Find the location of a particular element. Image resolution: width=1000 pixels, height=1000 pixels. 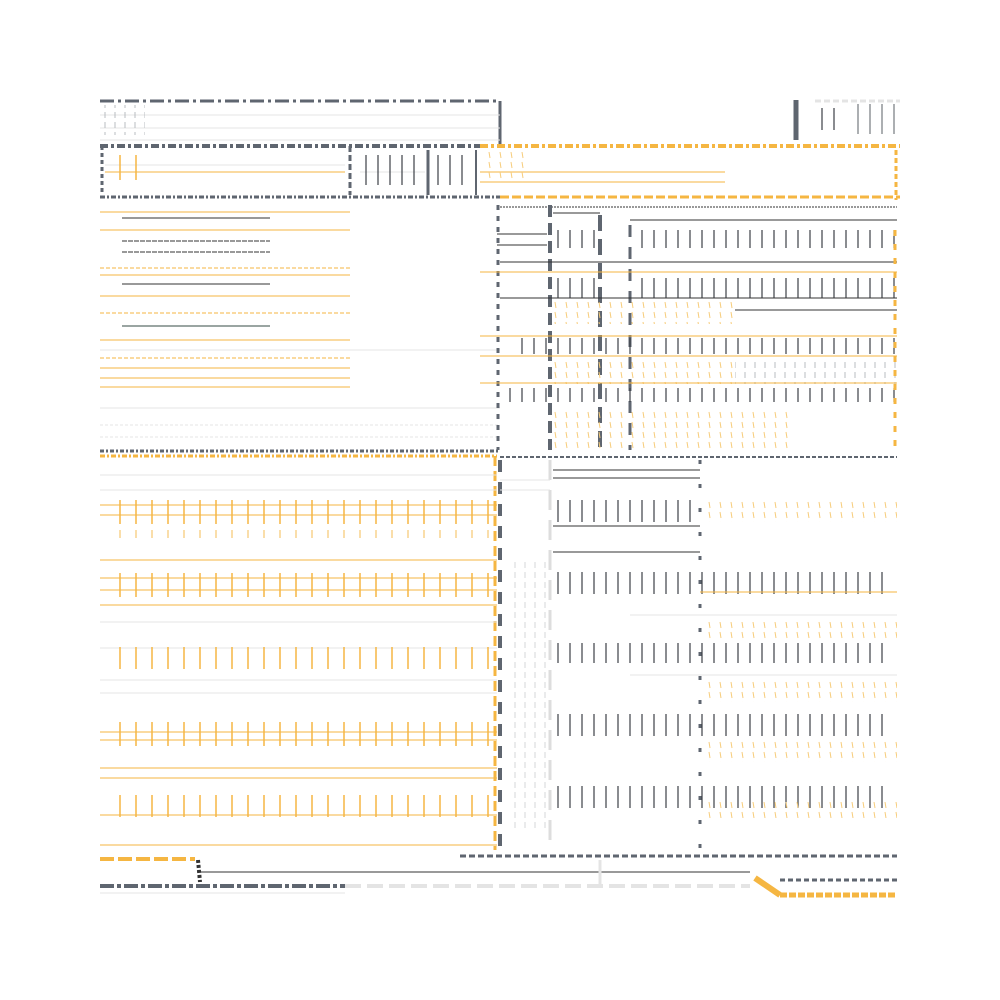

top-left-panel is located at coordinates (301, 122).